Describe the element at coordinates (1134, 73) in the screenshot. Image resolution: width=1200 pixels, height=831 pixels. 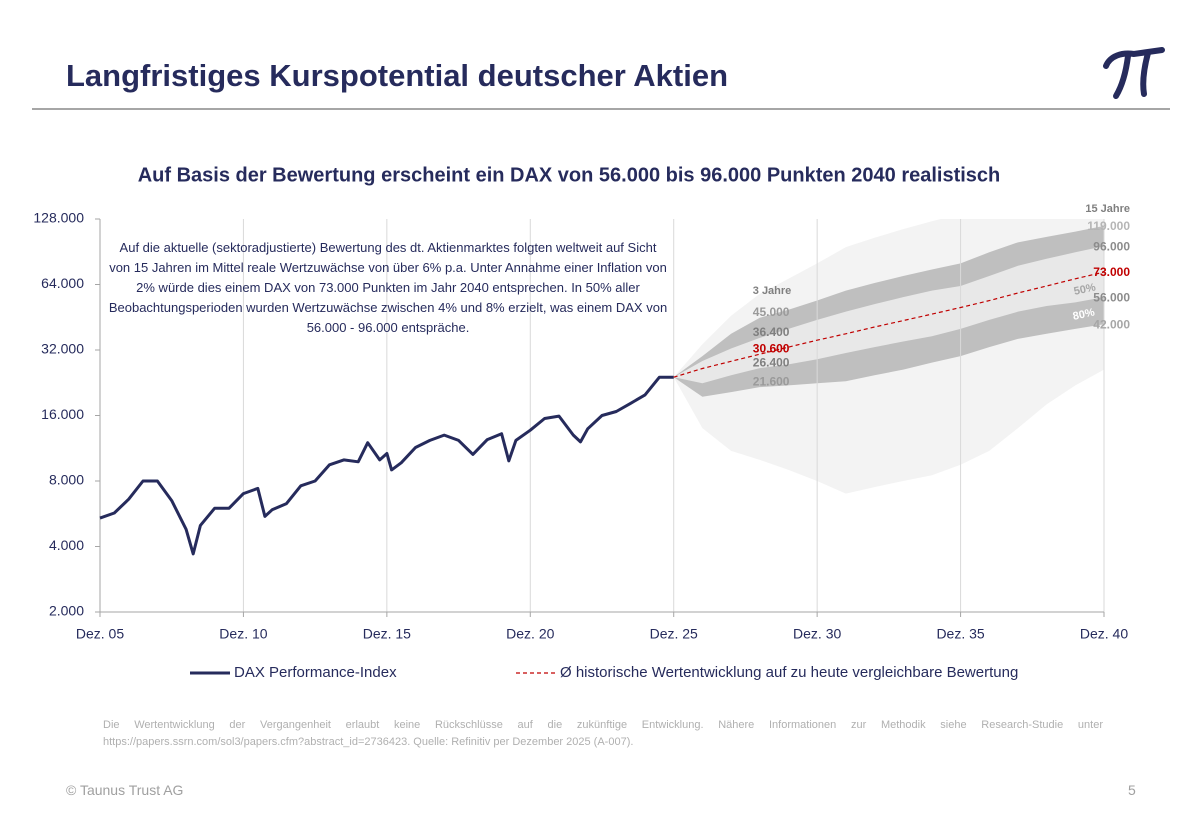
I see `logo` at that location.